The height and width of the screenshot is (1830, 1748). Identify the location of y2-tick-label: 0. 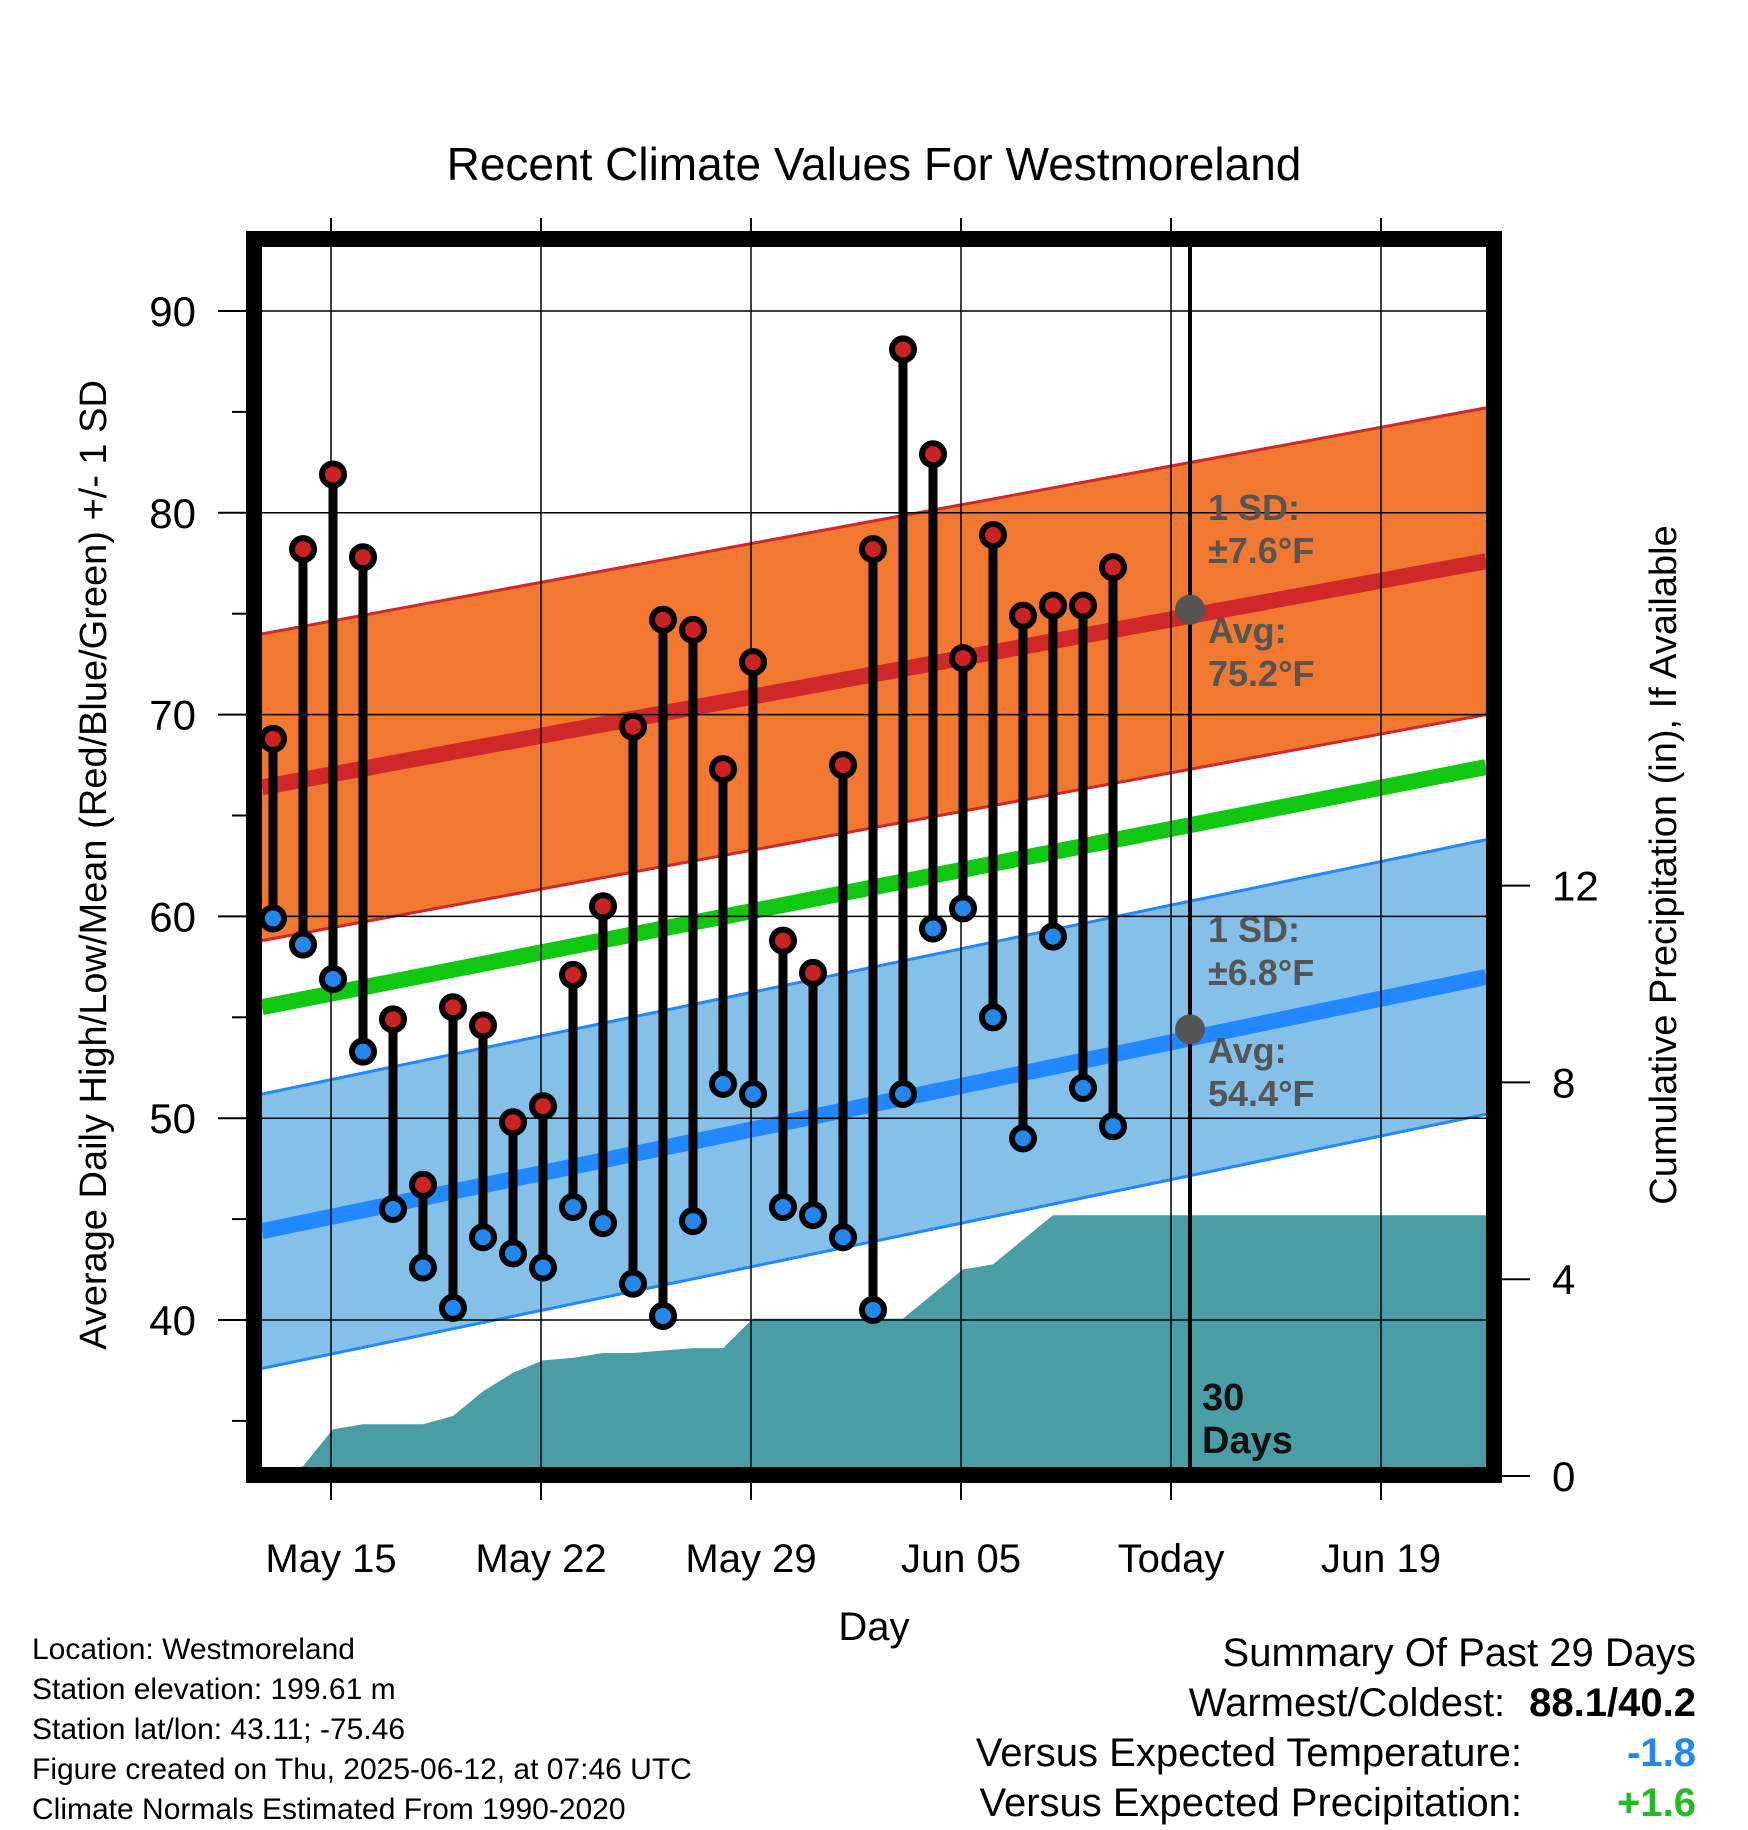
(1563, 1476).